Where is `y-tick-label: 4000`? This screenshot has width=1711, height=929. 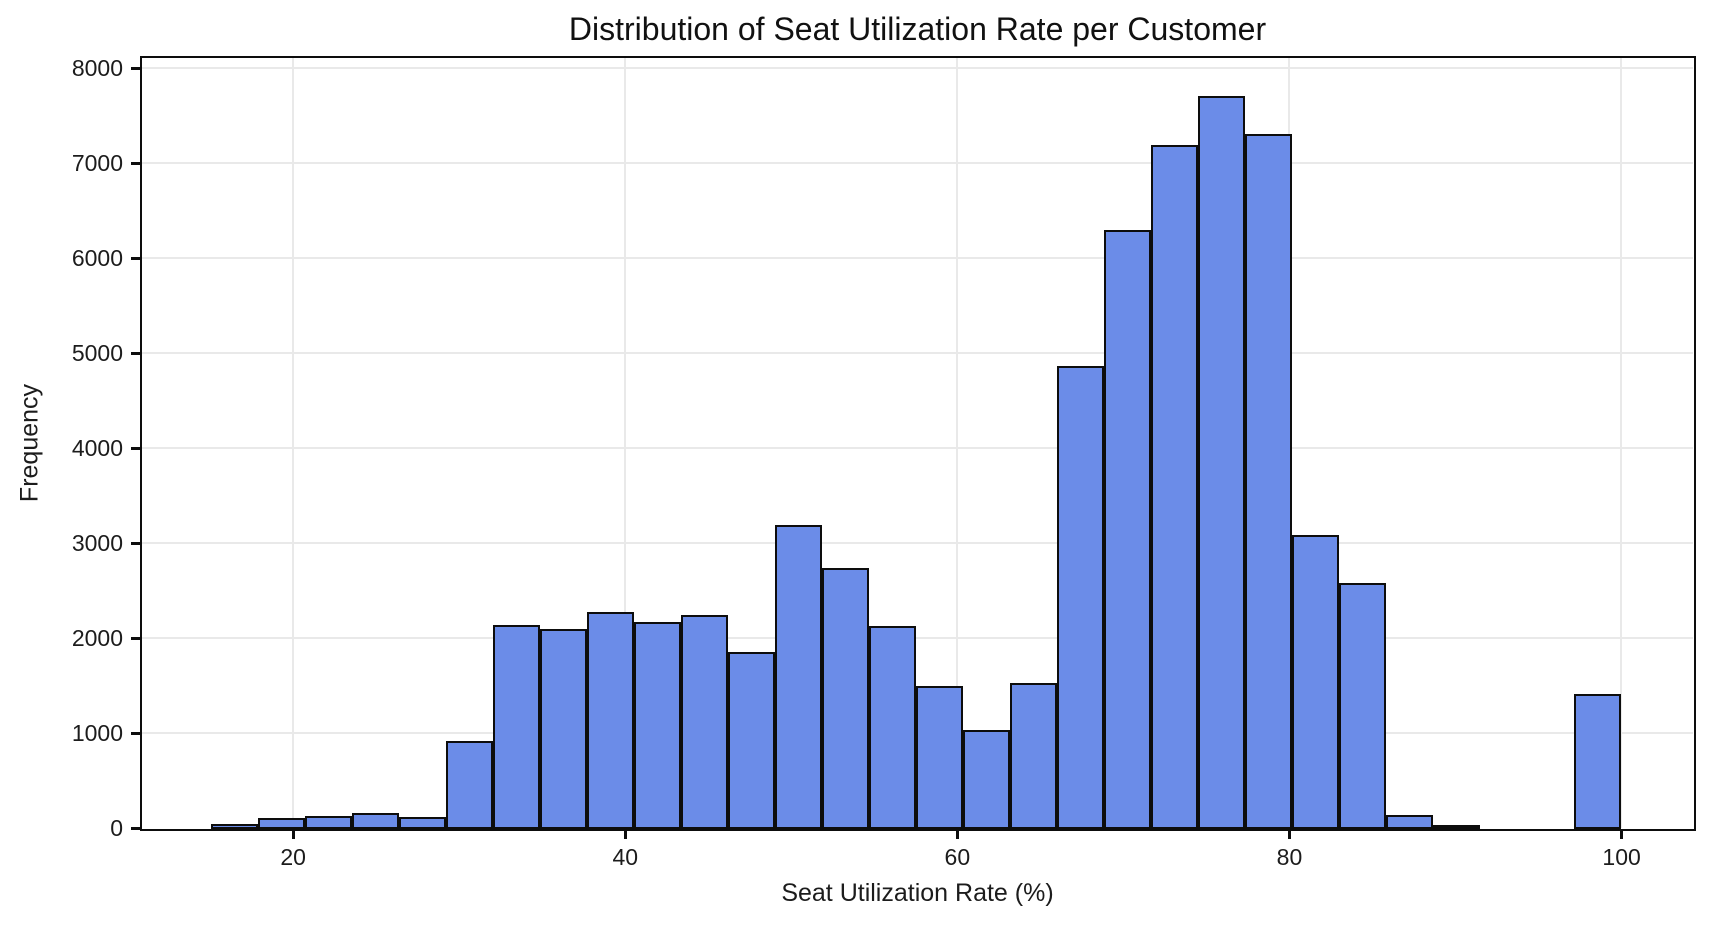 y-tick-label: 4000 is located at coordinates (97, 448).